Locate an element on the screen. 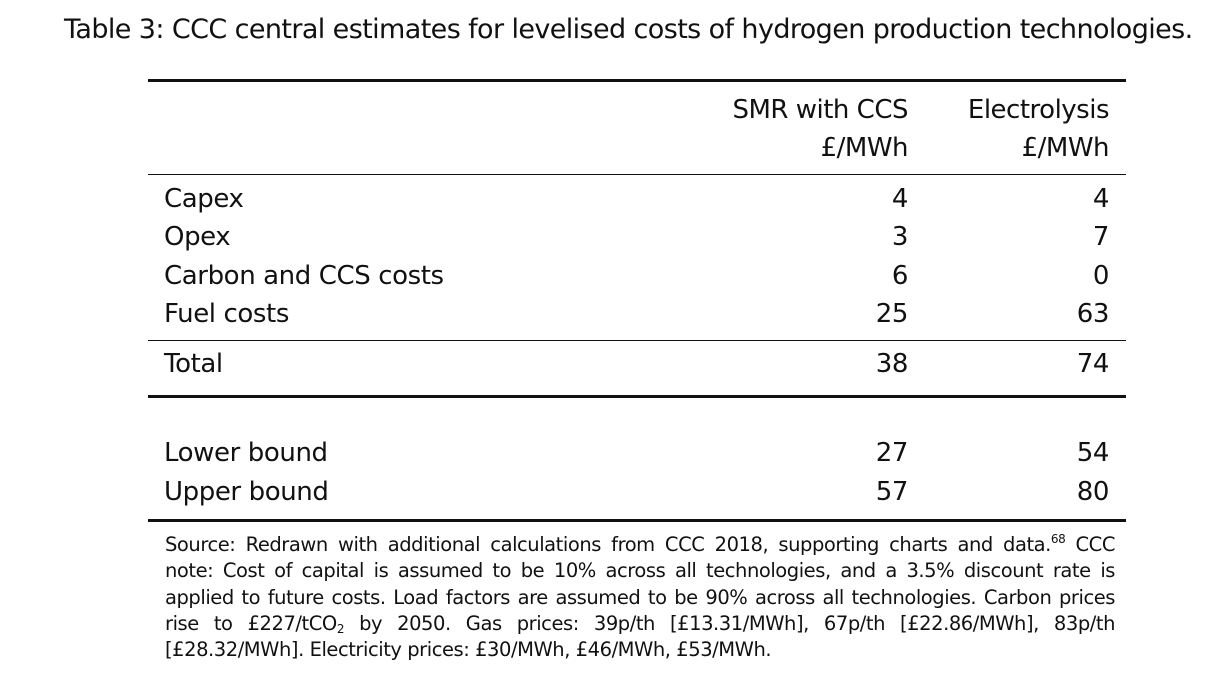 The width and height of the screenshot is (1224, 696). total-row: Total 38 74 is located at coordinates (637, 364).